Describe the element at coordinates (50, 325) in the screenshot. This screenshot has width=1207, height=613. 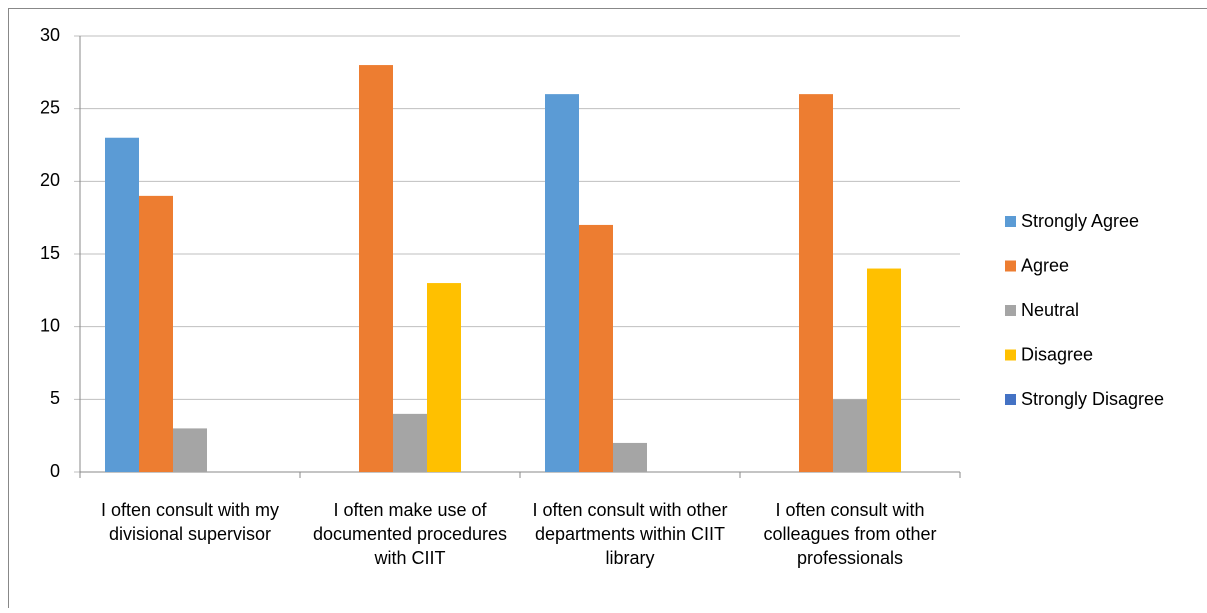
I see `y-tick-label: 10` at that location.